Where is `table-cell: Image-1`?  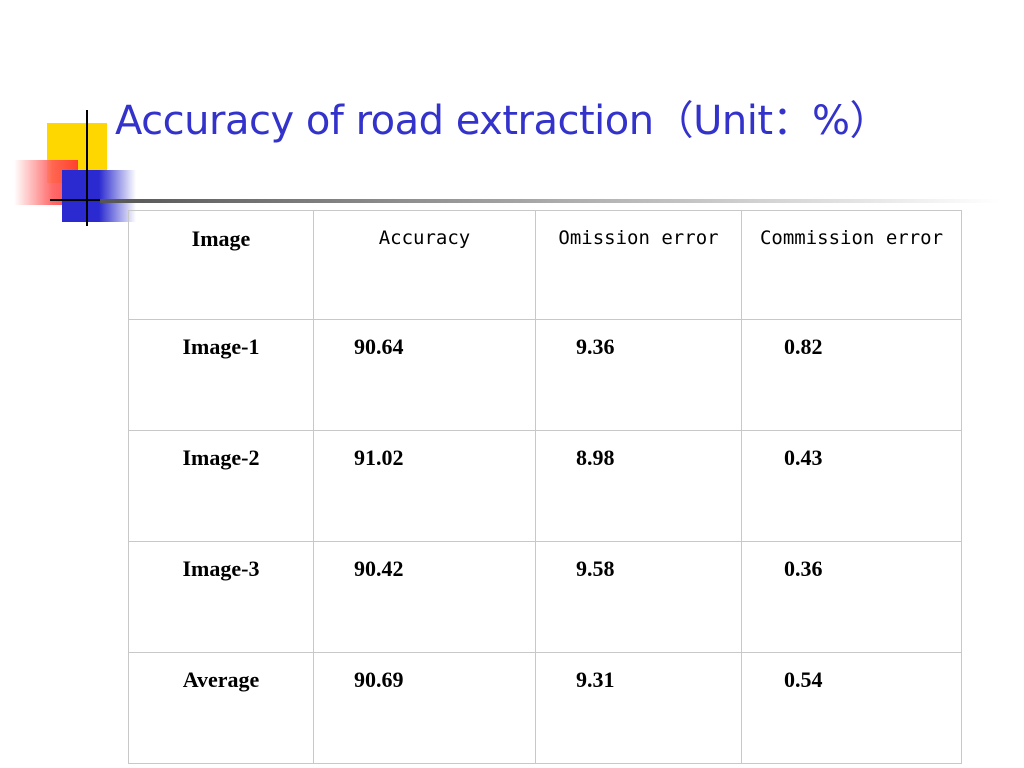 table-cell: Image-1 is located at coordinates (221, 375).